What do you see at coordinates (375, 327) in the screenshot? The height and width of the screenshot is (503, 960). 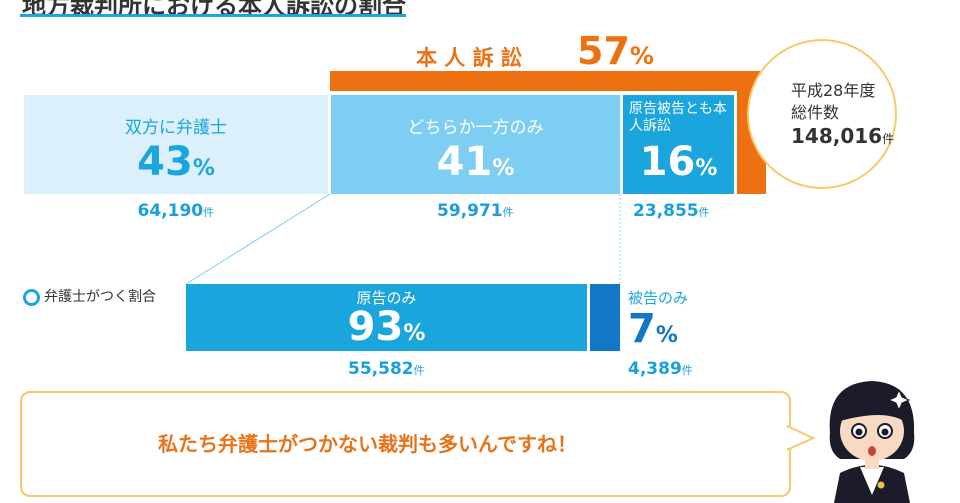 I see `bottom-segment-pct-value: 93` at bounding box center [375, 327].